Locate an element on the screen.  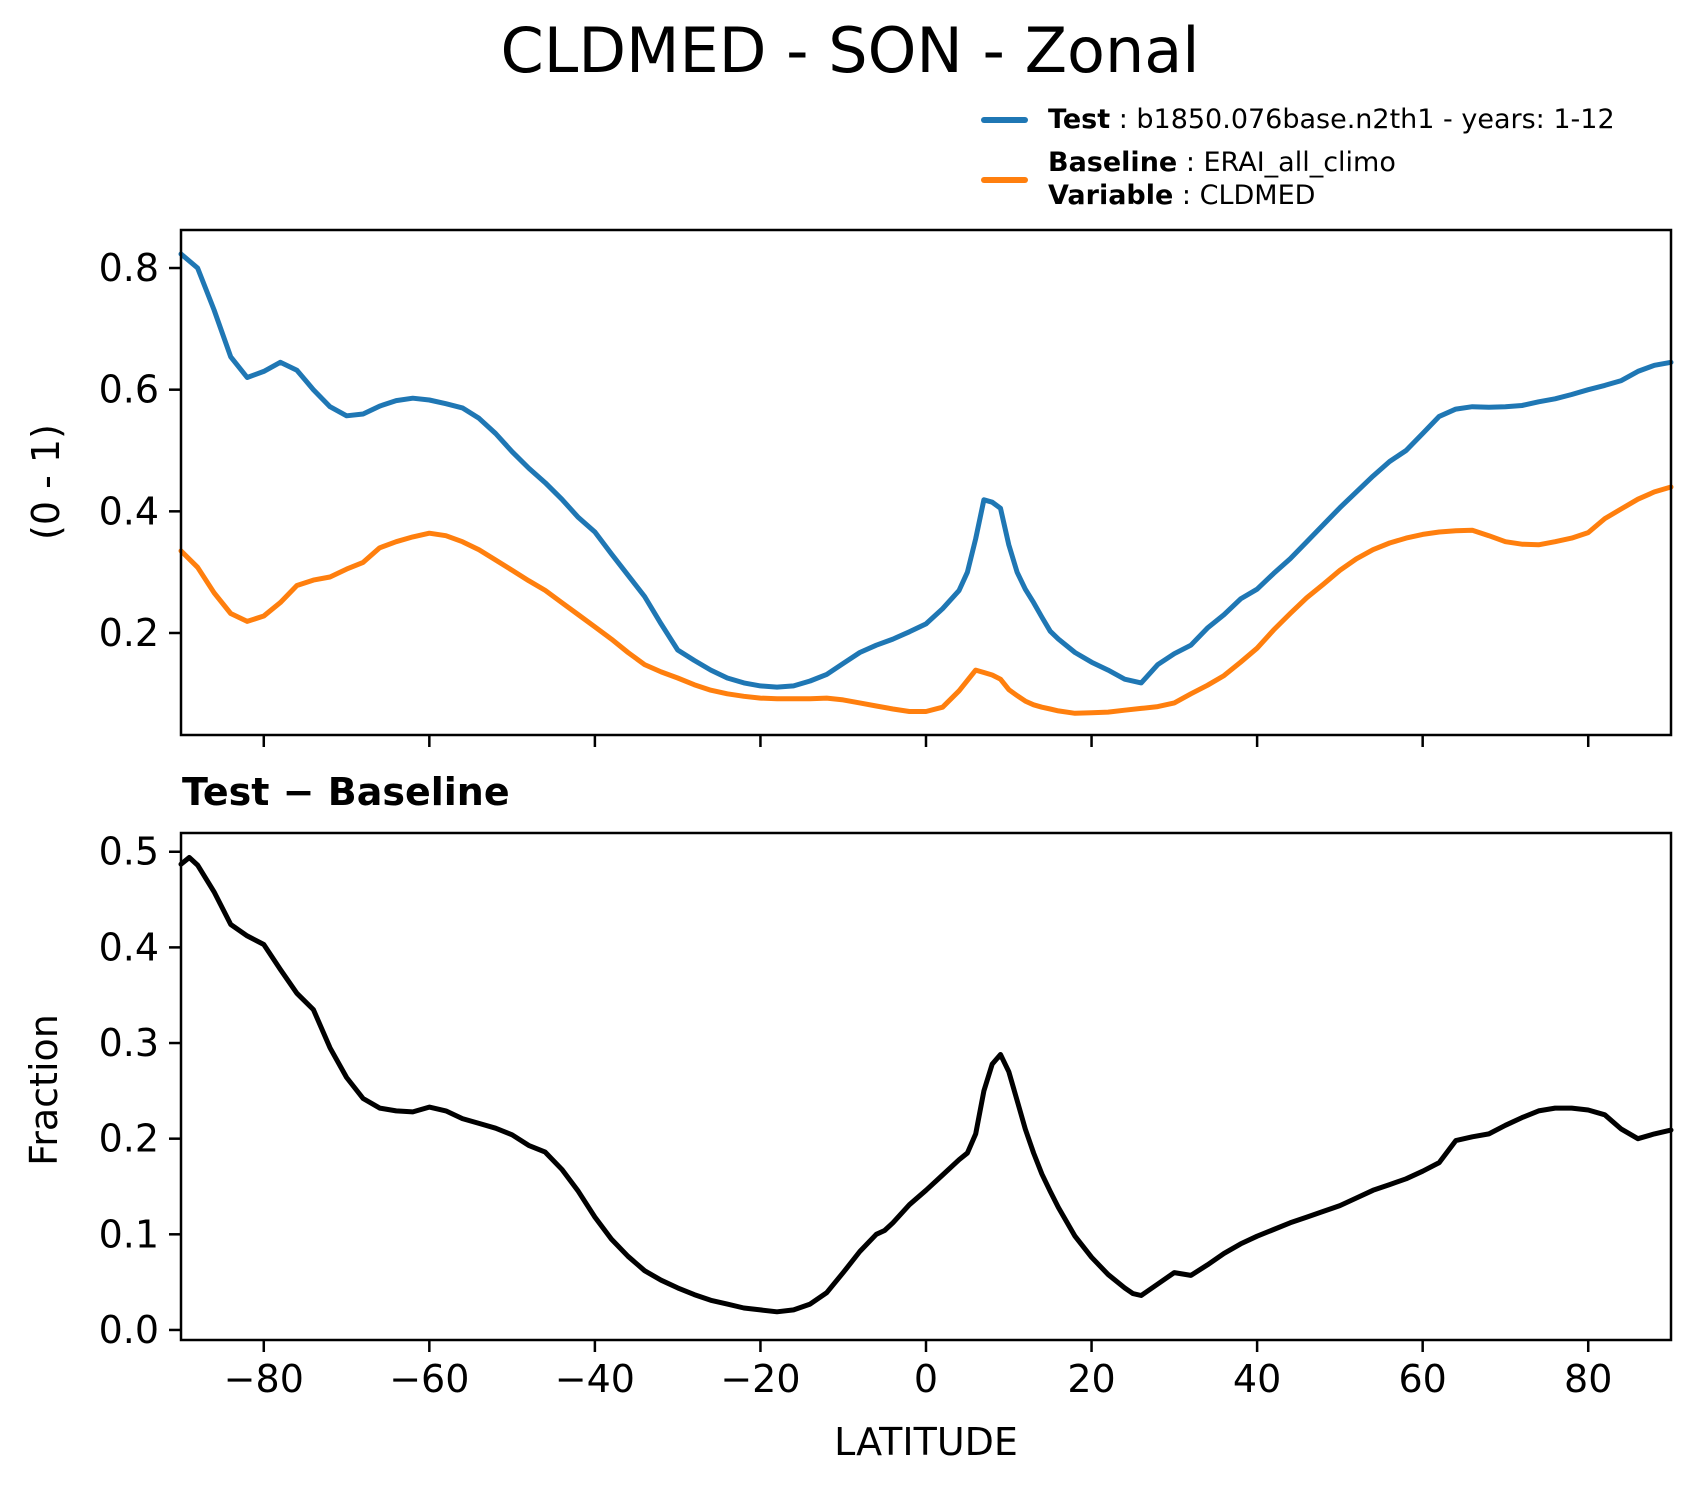
series-baseline is located at coordinates (926, 600).